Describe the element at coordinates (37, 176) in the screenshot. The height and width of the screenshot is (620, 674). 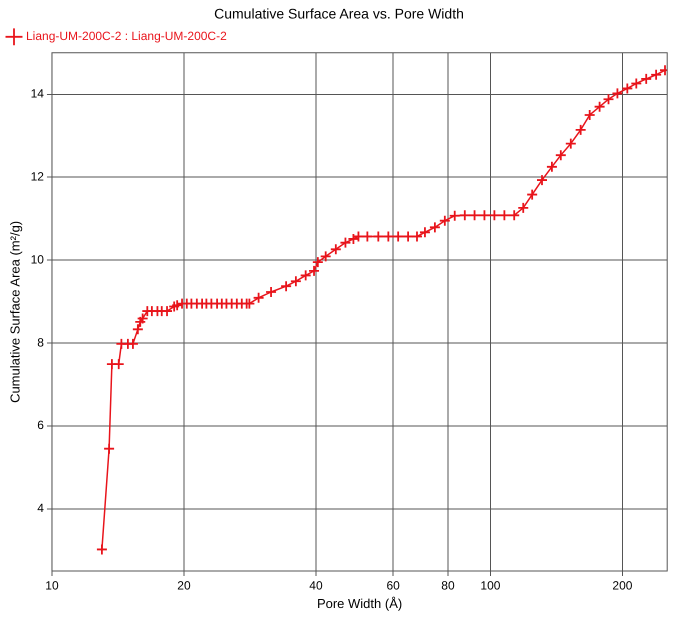
I see `y-tick-label: 12` at that location.